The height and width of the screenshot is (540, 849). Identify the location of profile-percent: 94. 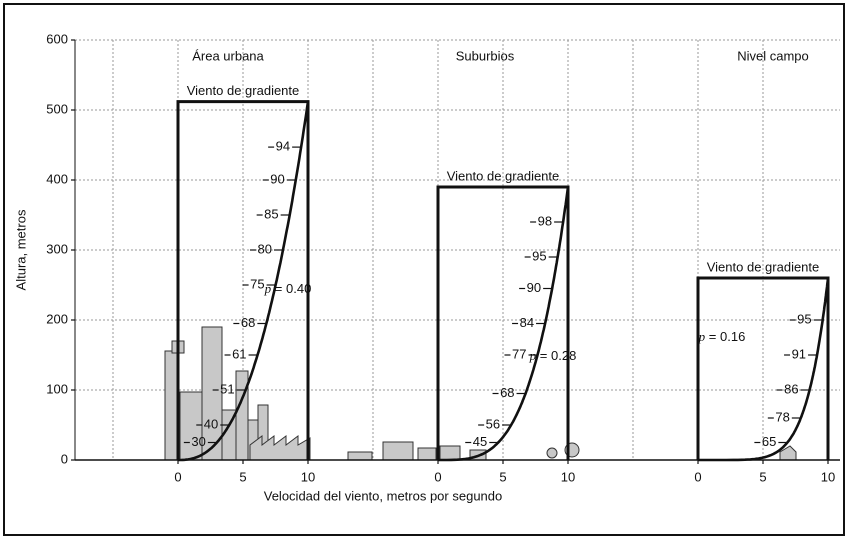
(283, 146).